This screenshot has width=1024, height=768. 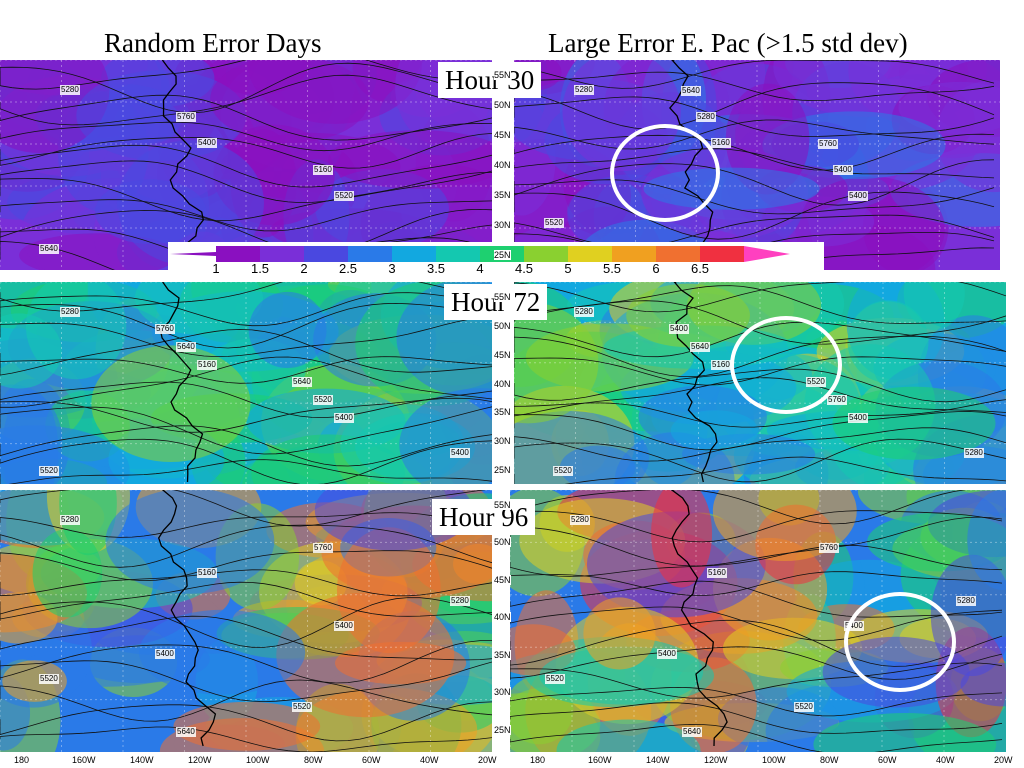 I want to click on longitude-label: 180, so click(x=22, y=760).